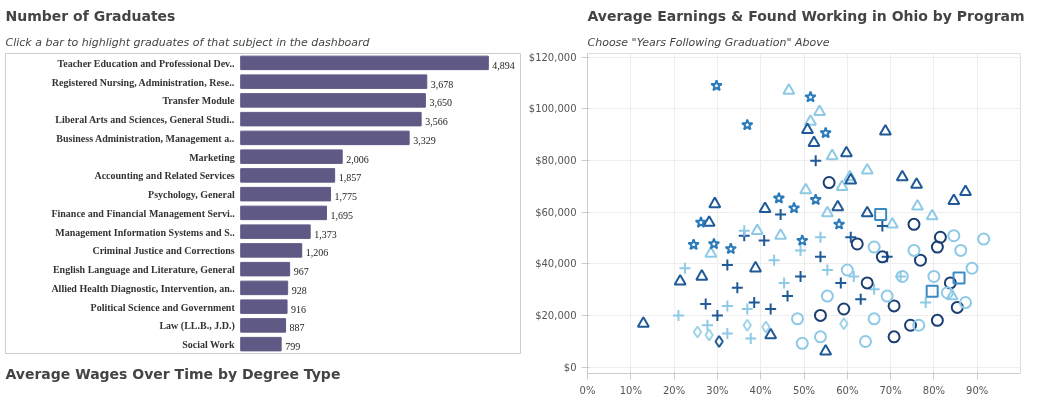 The width and height of the screenshot is (1046, 403). I want to click on y-tick-label: Criminal Justice and Corrections, so click(163, 251).